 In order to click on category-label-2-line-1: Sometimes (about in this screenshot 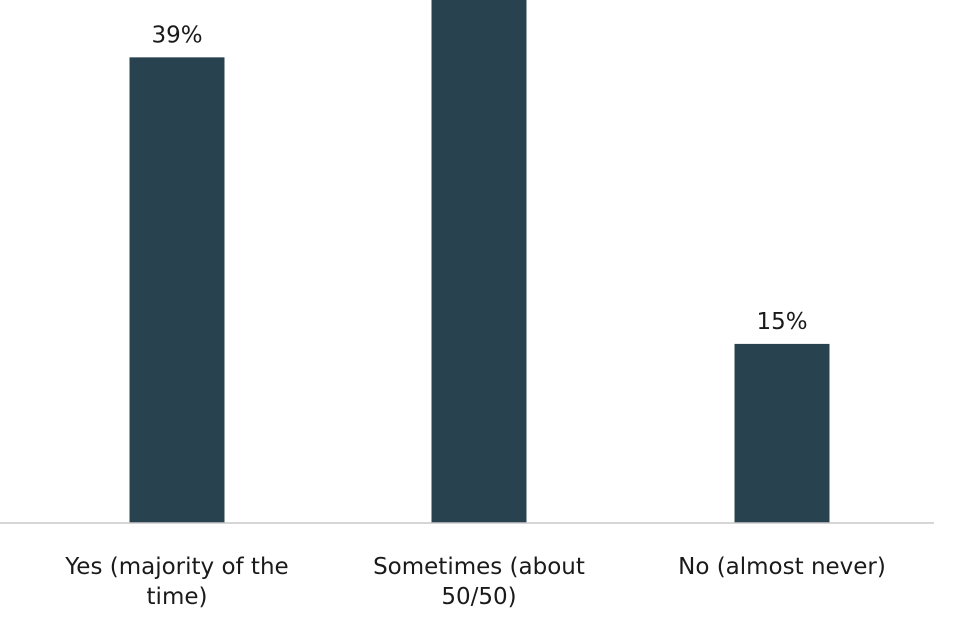, I will do `click(479, 567)`.